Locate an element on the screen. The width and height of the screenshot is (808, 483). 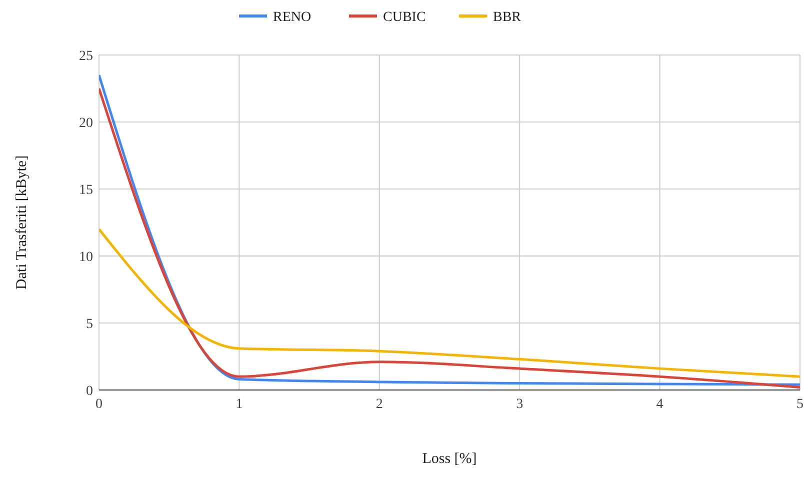
y-tick-label: 0 is located at coordinates (89, 391).